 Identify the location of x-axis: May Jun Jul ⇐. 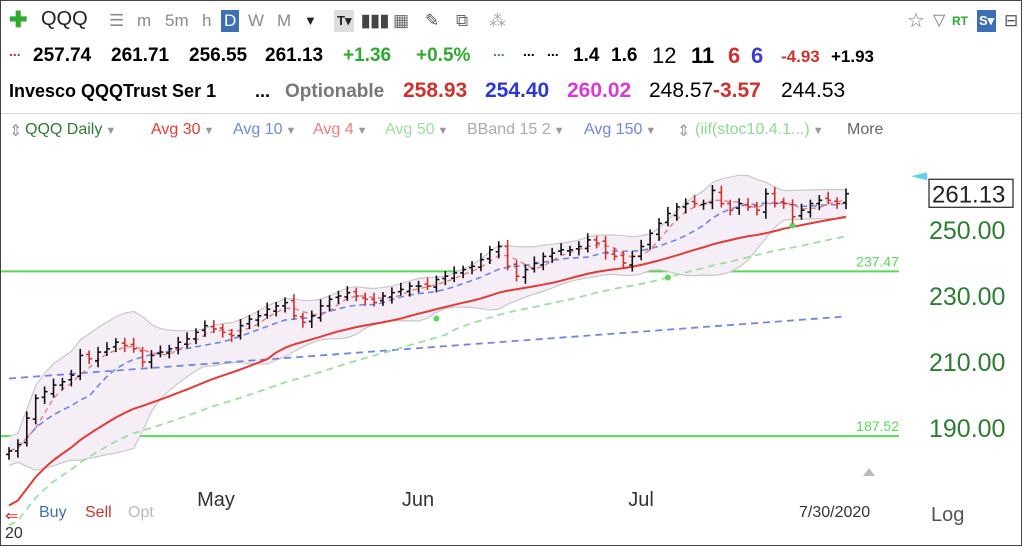
(329, 507).